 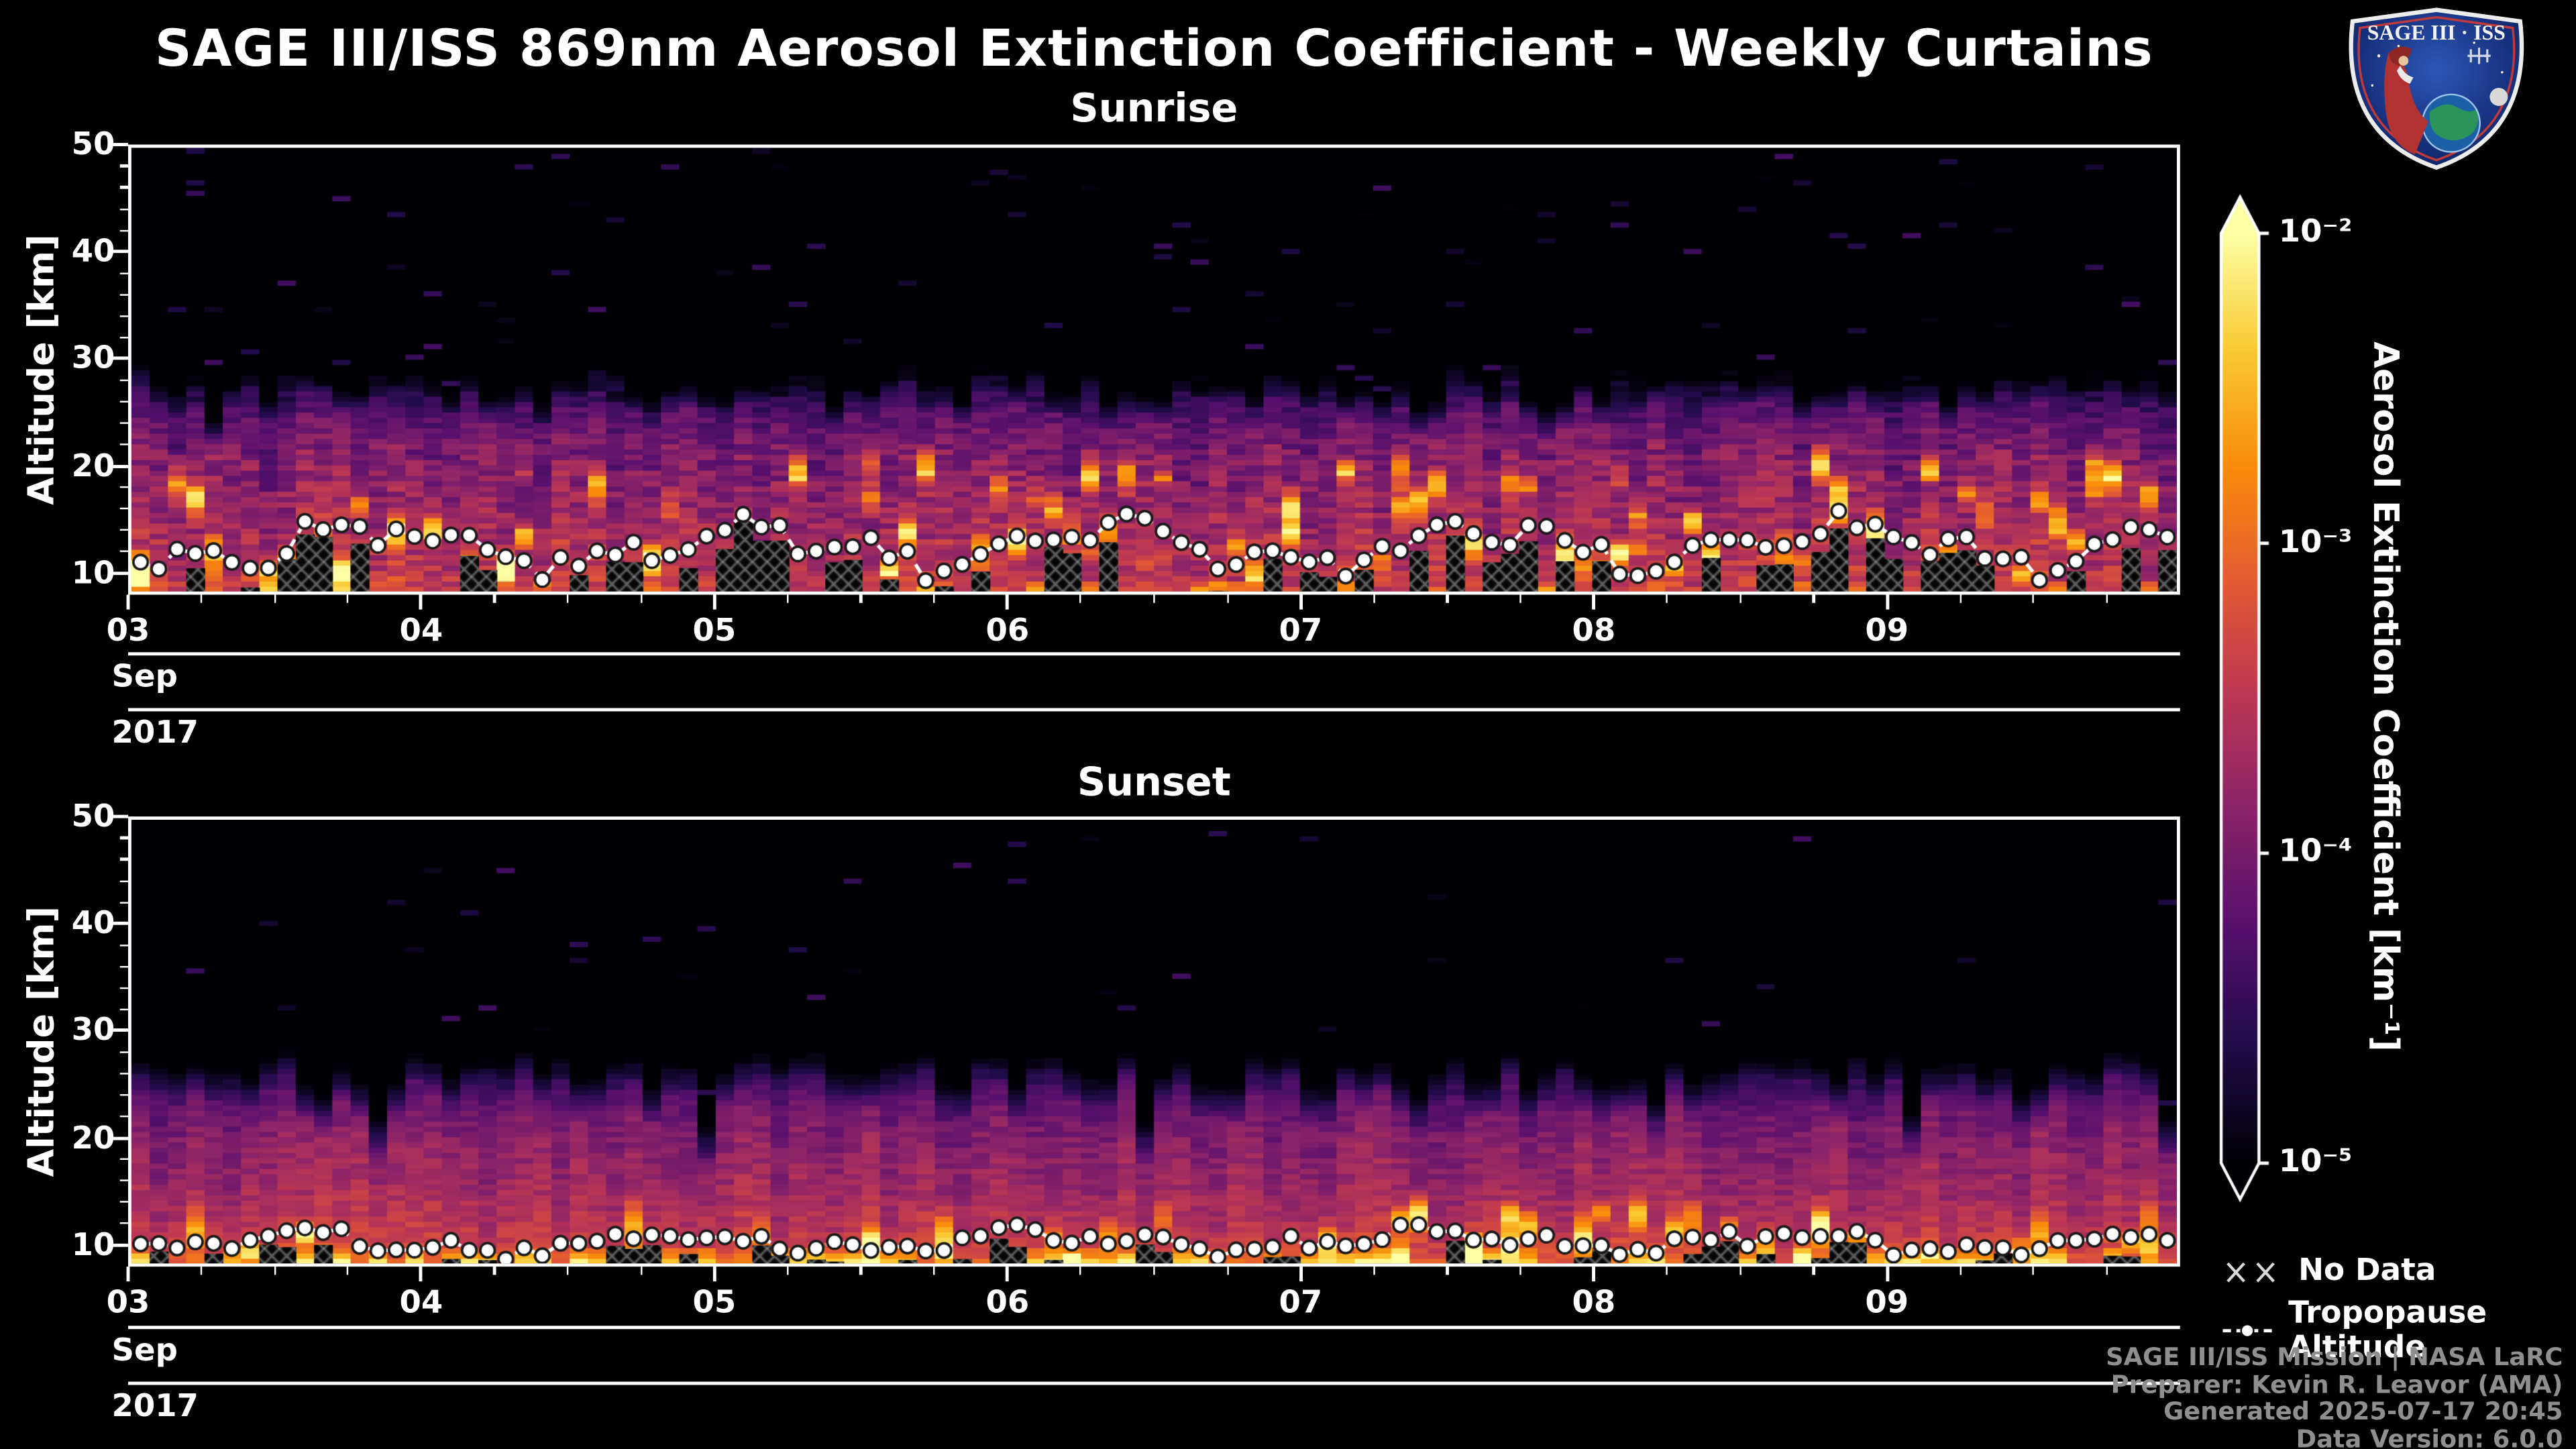 What do you see at coordinates (2387, 1331) in the screenshot?
I see `legend-tropopause-label: Tropopause Altitude` at bounding box center [2387, 1331].